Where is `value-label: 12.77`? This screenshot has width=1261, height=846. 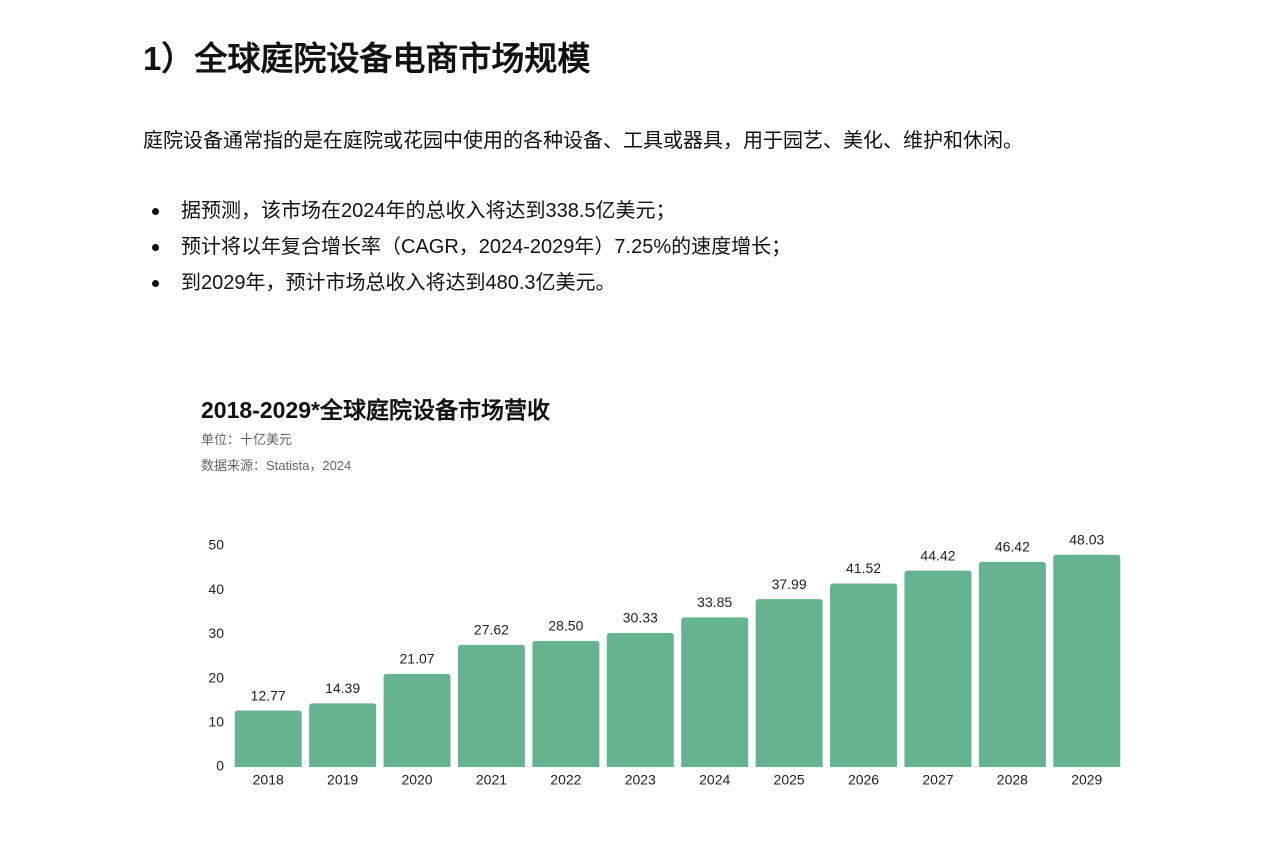
value-label: 12.77 is located at coordinates (268, 695).